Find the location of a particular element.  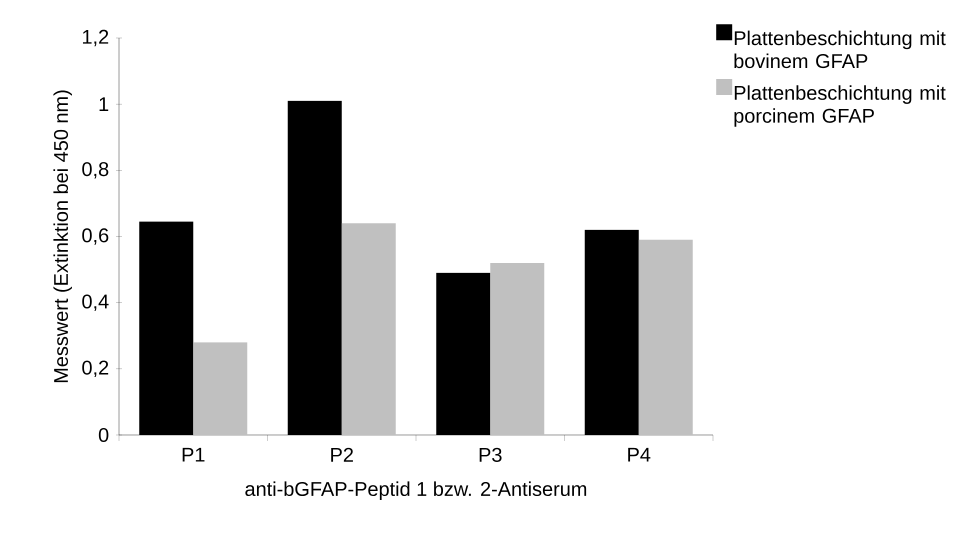

legend-label: Plattenbeschichtung mit porcinem GFAP is located at coordinates (840, 106).